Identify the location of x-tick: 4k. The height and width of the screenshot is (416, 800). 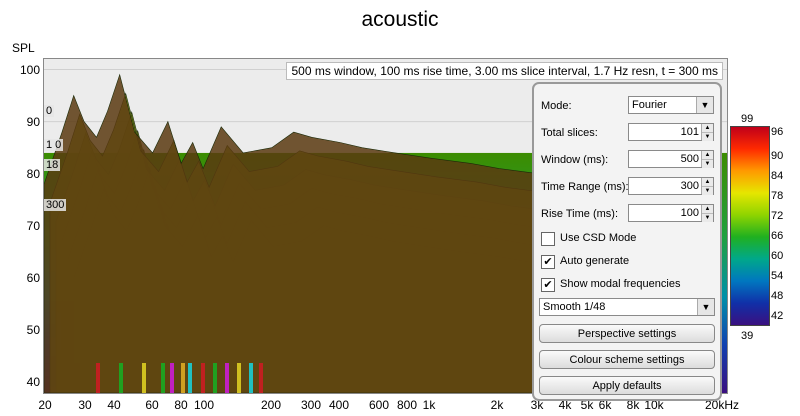
(565, 405).